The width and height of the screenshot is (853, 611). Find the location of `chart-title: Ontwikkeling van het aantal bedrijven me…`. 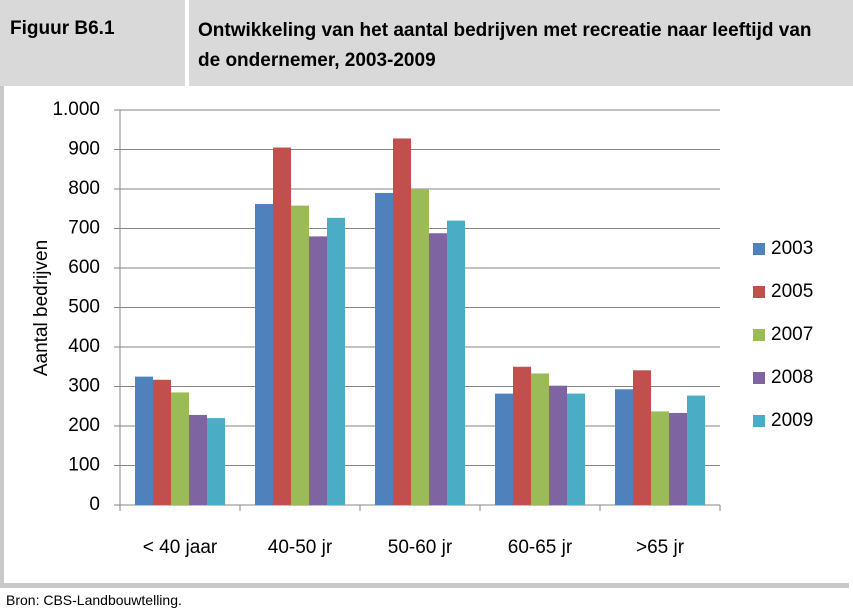

chart-title: Ontwikkeling van het aantal bedrijven me… is located at coordinates (505, 45).